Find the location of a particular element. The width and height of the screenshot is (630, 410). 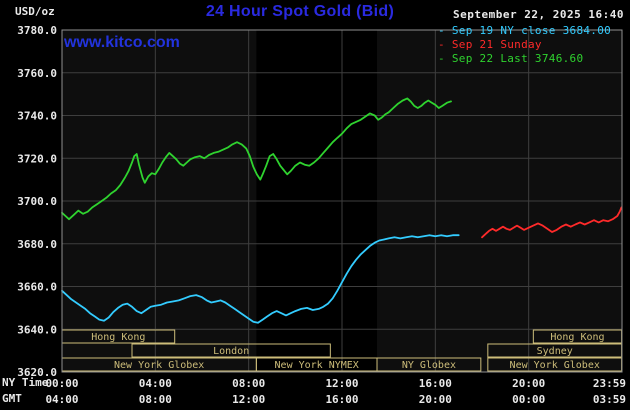

legend-item-sep21: - Sep 21 Sunday is located at coordinates (524, 45).